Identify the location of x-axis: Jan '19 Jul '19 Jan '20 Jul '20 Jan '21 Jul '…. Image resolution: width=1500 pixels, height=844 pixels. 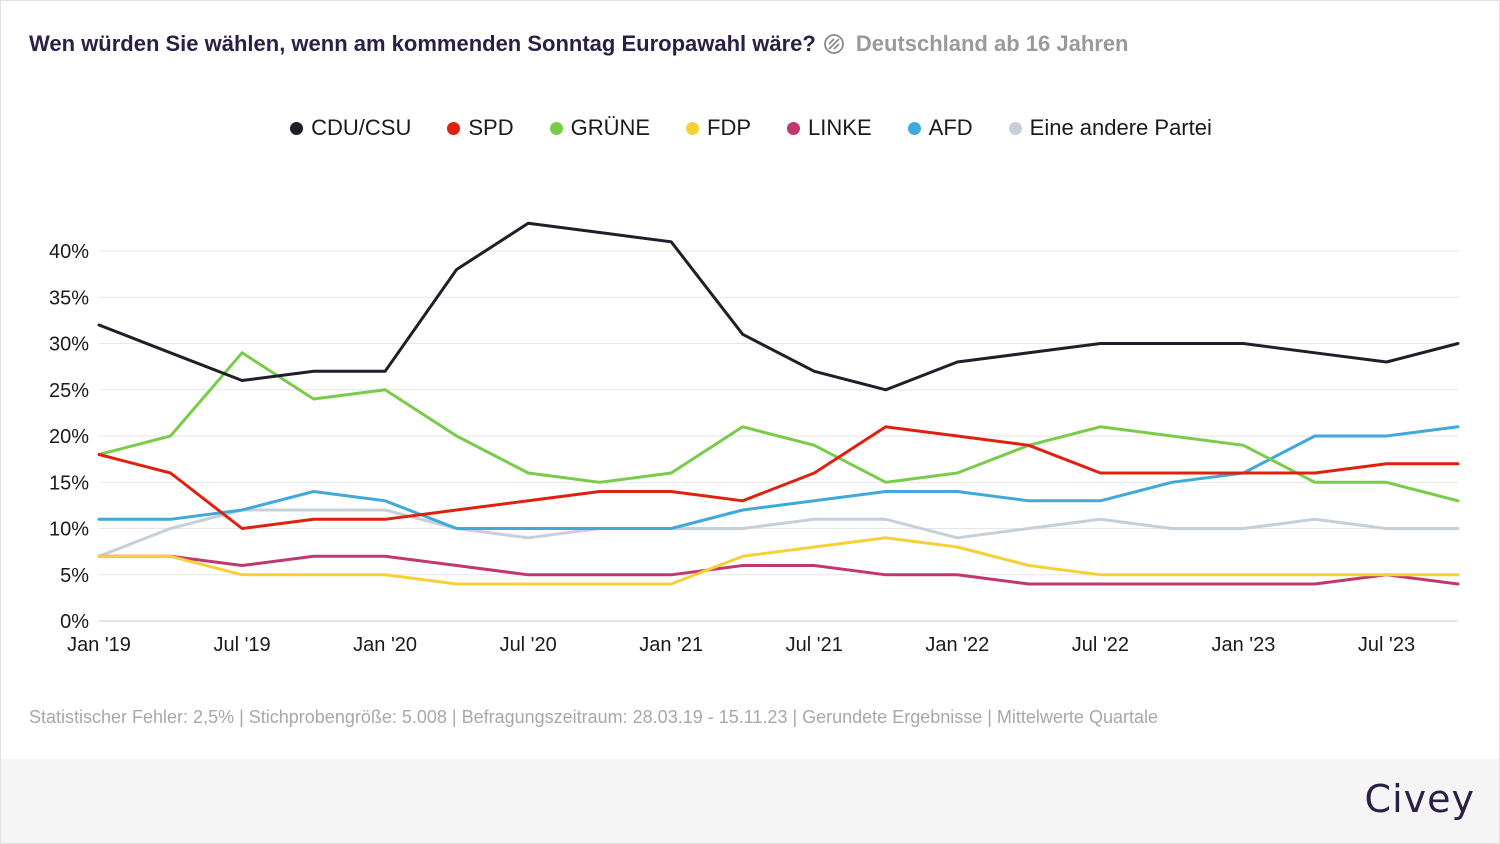
(741, 645).